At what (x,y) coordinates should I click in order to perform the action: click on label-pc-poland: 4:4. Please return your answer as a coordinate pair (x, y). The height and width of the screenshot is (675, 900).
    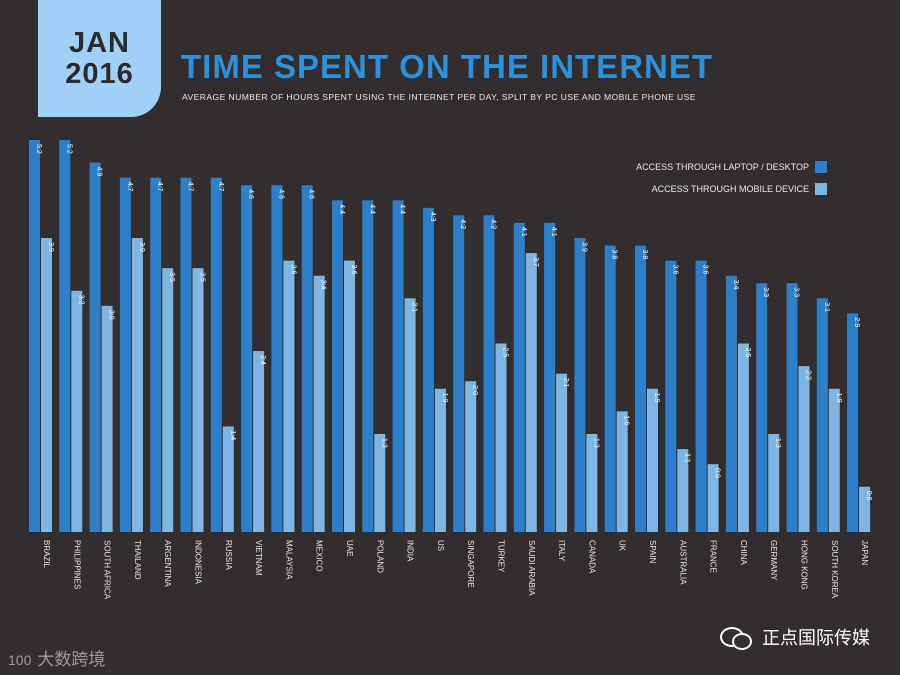
    Looking at the image, I should click on (371, 209).